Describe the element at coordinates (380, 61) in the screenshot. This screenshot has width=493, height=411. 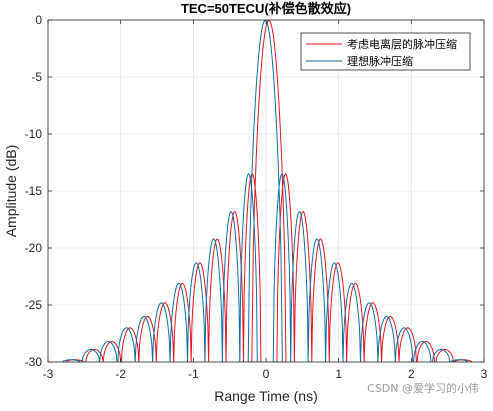
I see `legend-label-ideal: 理想脉冲压缩` at that location.